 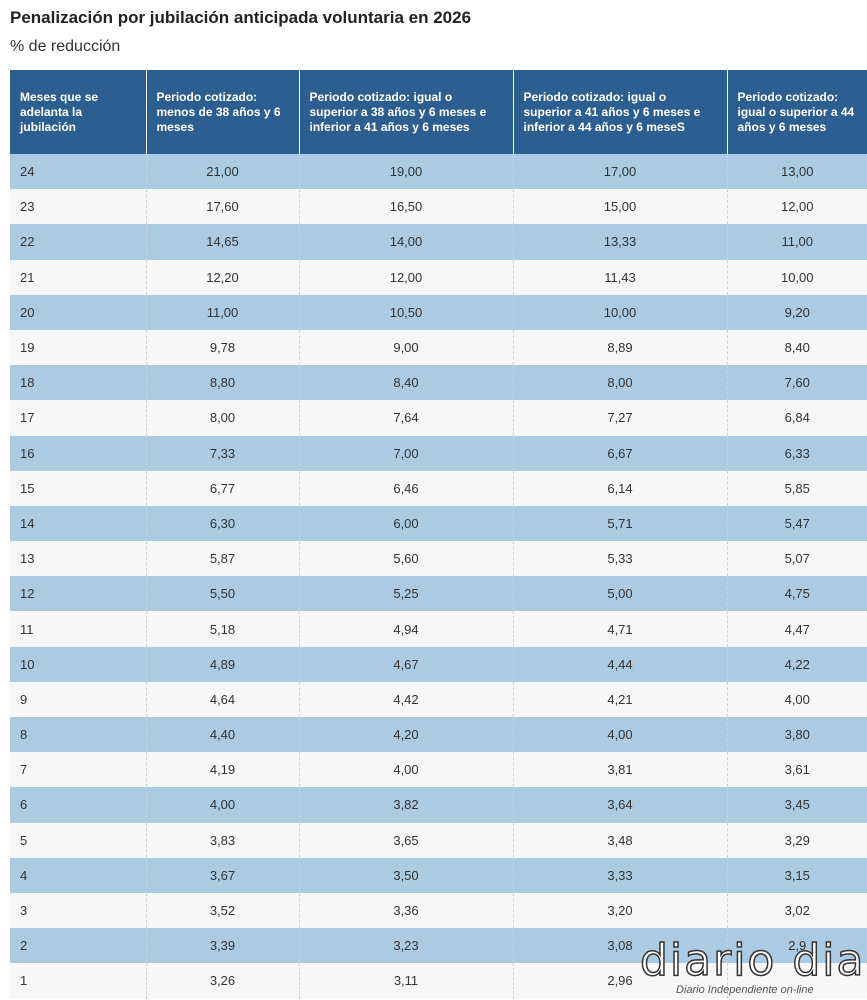 What do you see at coordinates (620, 770) in the screenshot?
I see `reduction-cell: 3,81` at bounding box center [620, 770].